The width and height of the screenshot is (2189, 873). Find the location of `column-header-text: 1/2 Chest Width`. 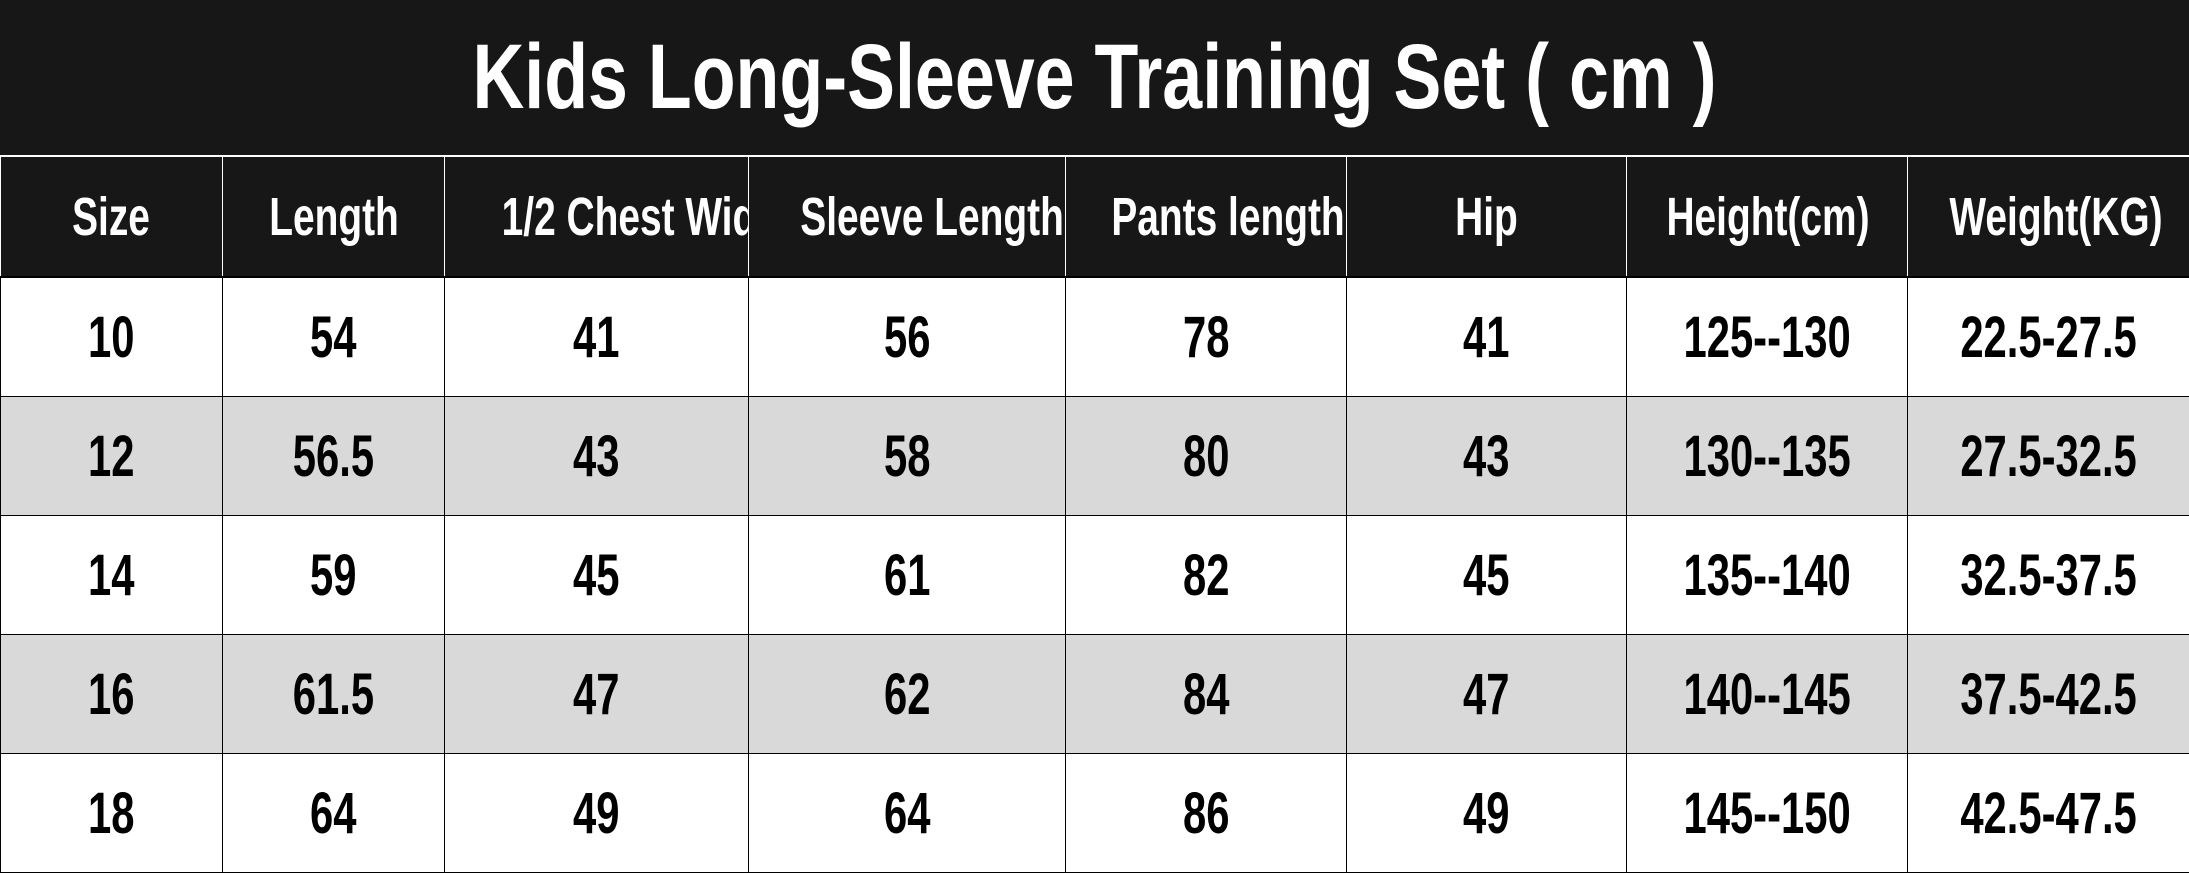

column-header-text: 1/2 Chest Width is located at coordinates (625, 217).